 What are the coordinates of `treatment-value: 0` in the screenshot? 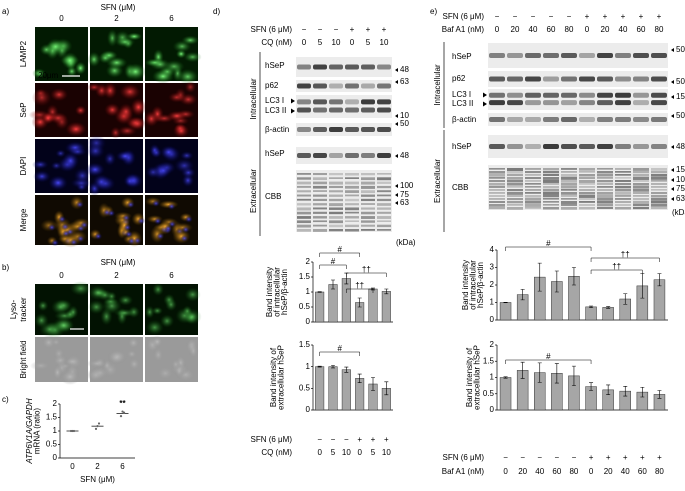 It's located at (352, 42).